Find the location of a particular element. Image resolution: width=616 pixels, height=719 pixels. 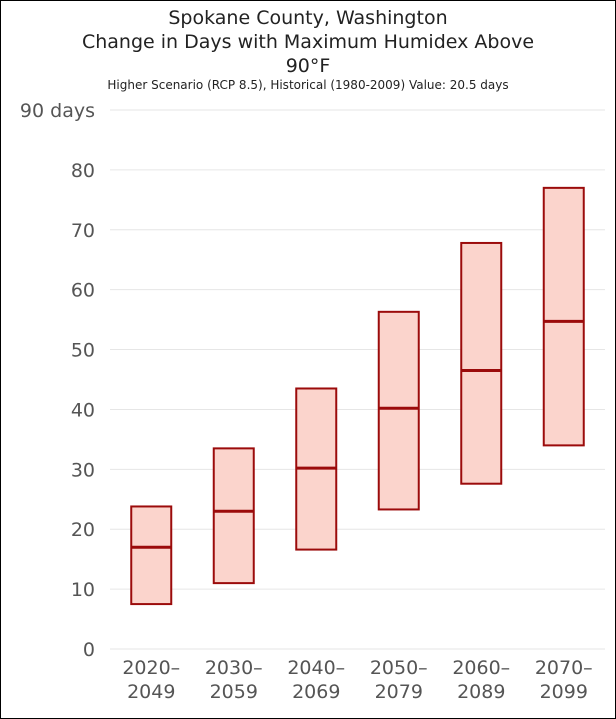

x-tick-label: 2070– 2099 is located at coordinates (564, 680).